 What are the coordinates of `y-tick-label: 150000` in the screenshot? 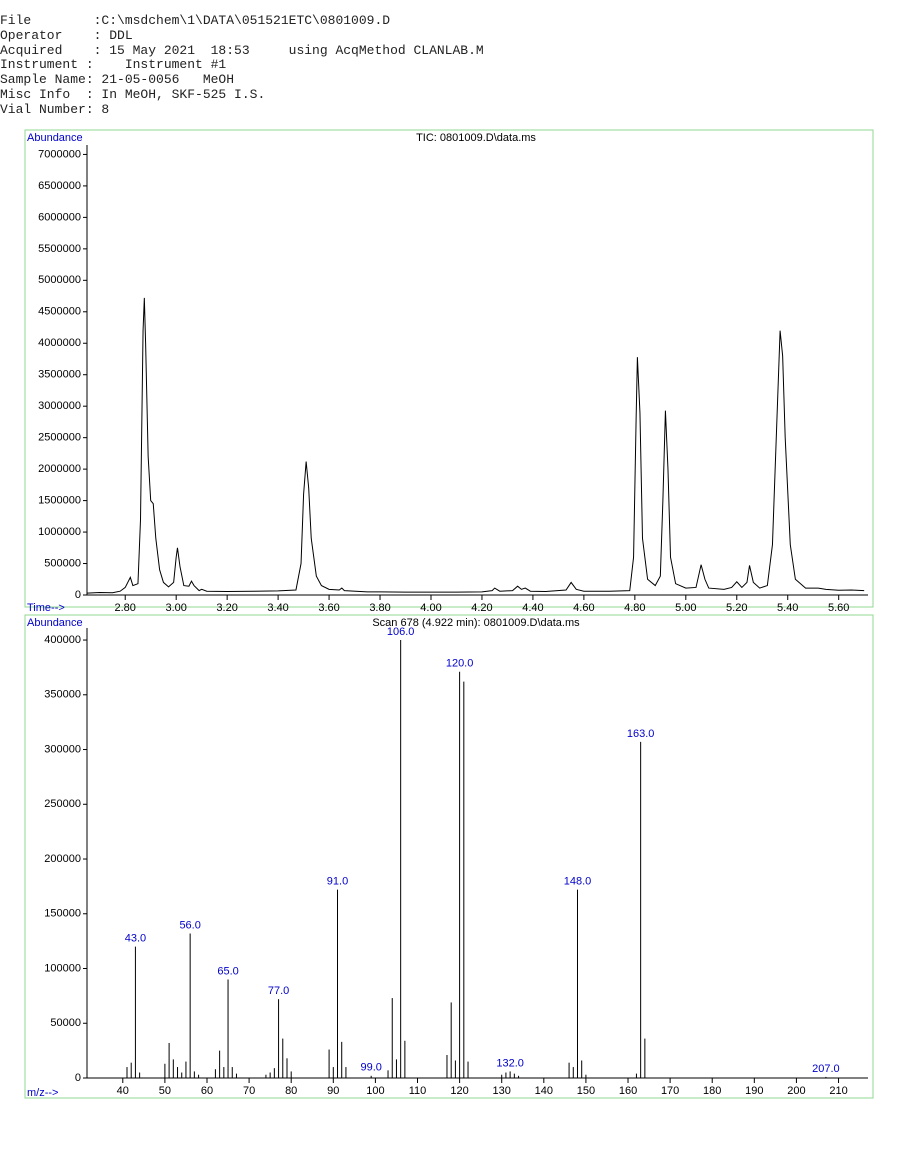 It's located at (62, 914).